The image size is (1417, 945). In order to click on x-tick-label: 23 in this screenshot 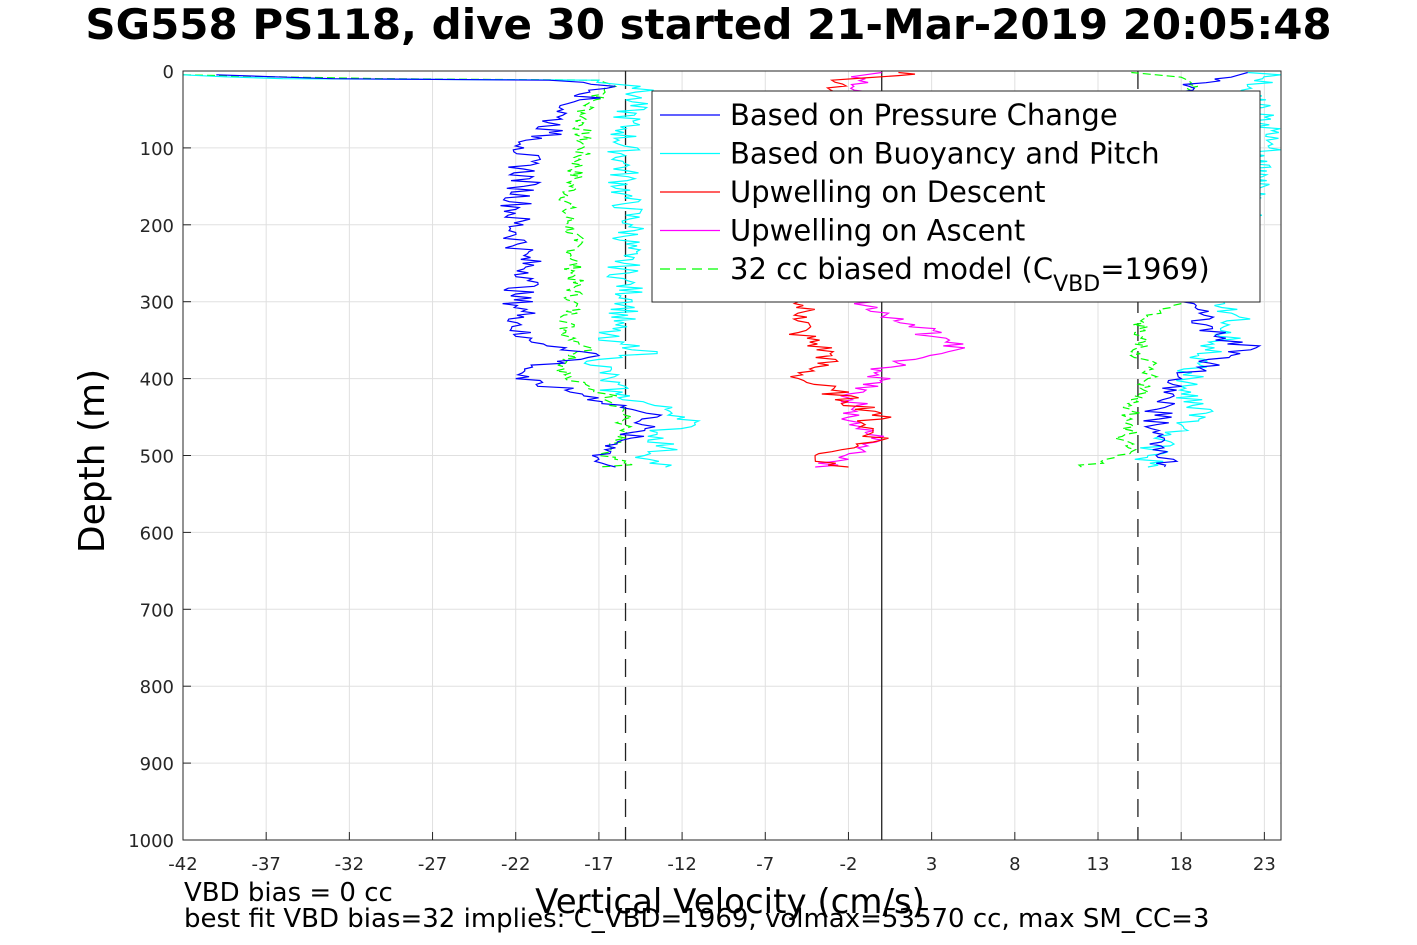, I will do `click(1264, 864)`.